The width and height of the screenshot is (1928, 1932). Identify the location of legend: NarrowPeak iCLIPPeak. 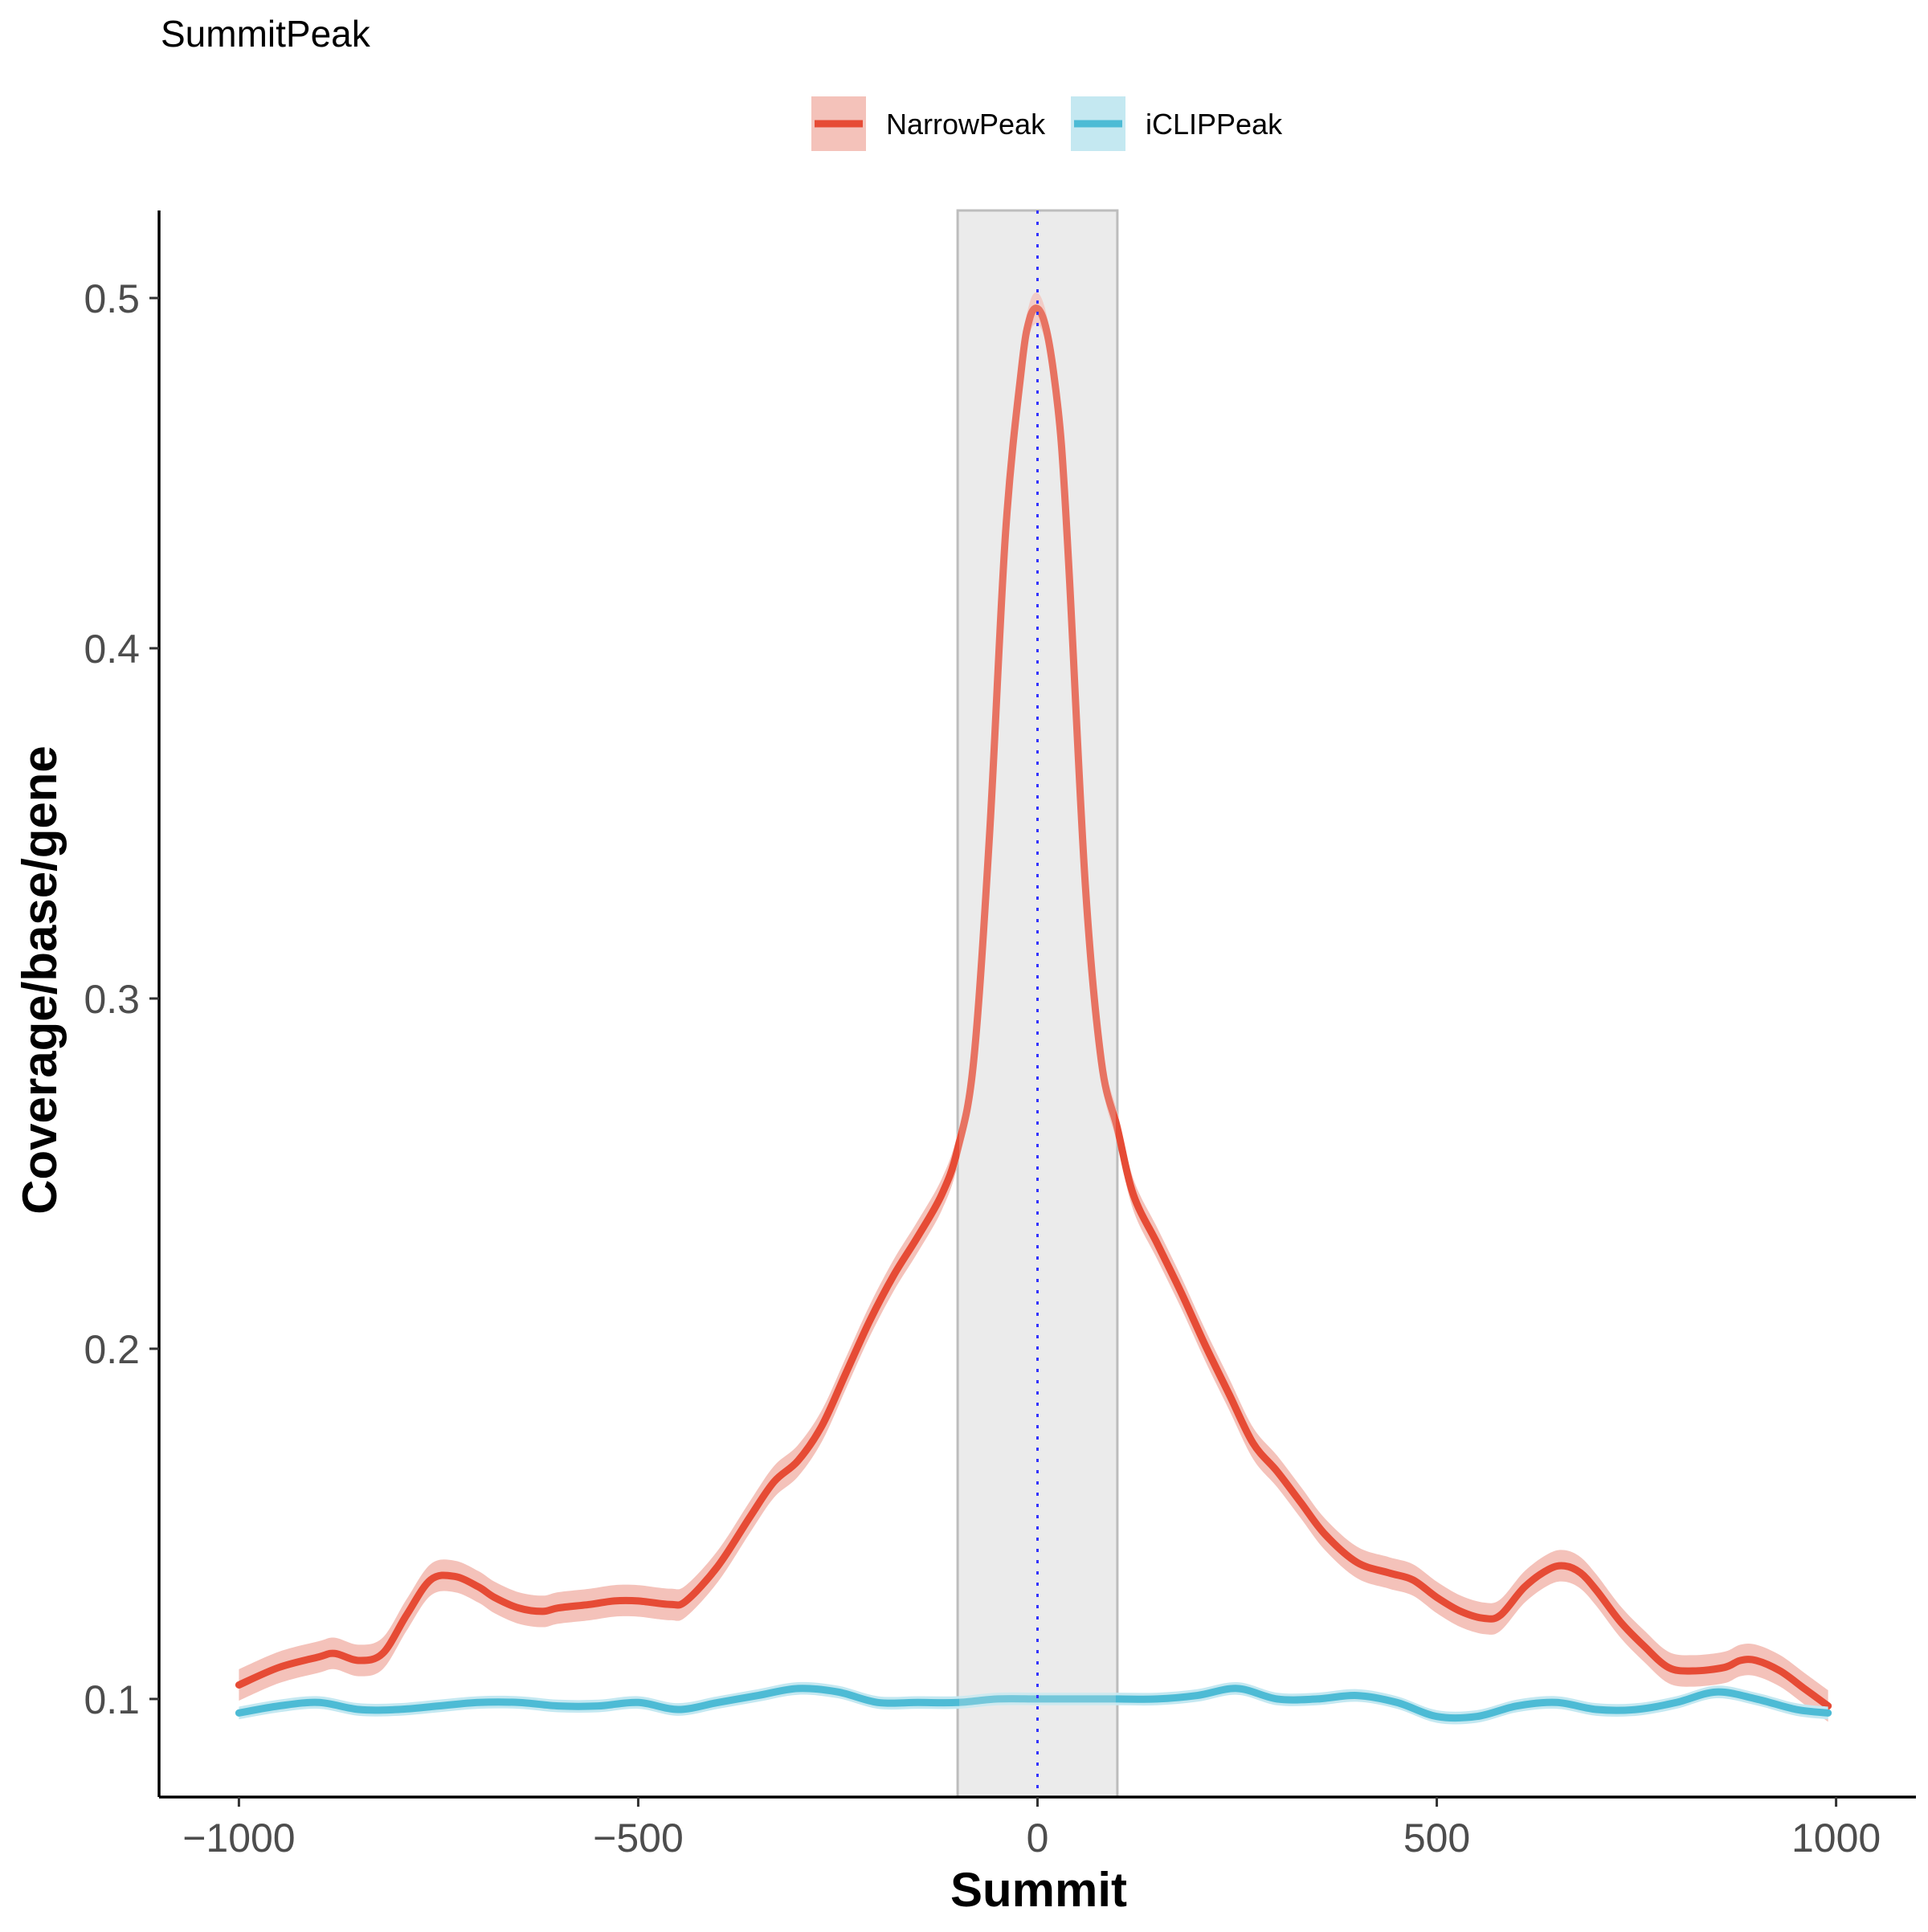
(1047, 123).